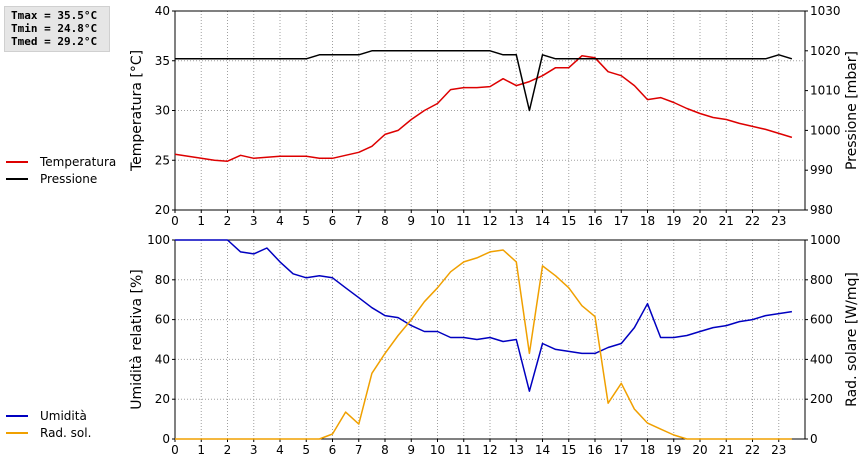 The height and width of the screenshot is (460, 860). I want to click on y-tick-label-right: 600, so click(821, 320).